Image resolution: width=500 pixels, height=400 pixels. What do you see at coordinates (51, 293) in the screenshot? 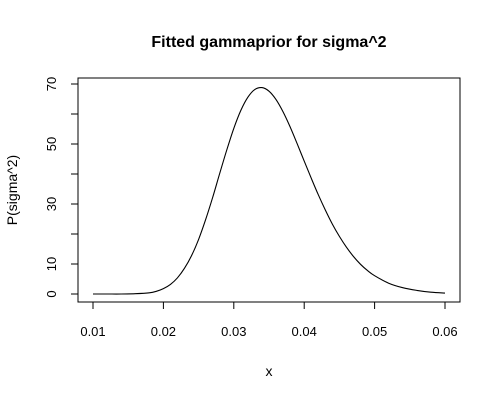
I see `y-tick-label-0: 0` at bounding box center [51, 293].